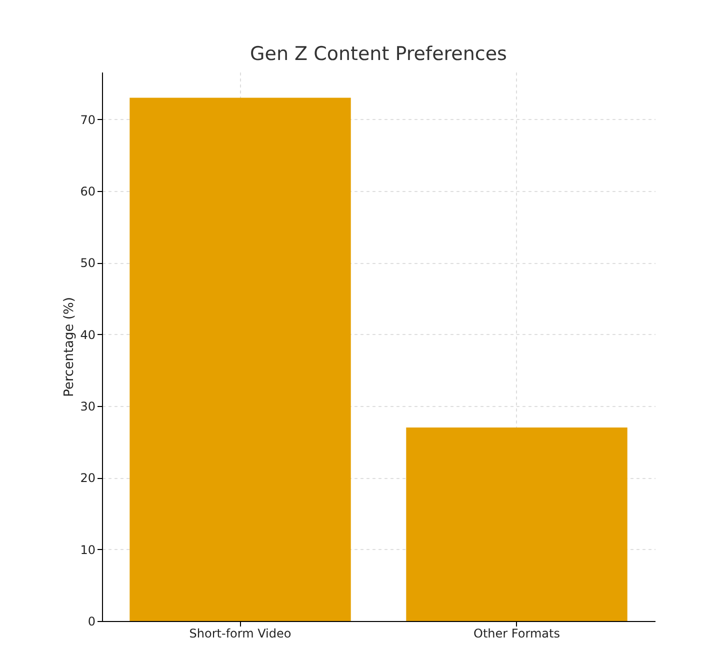 This screenshot has width=709, height=669. I want to click on y-tick-label: 70, so click(88, 119).